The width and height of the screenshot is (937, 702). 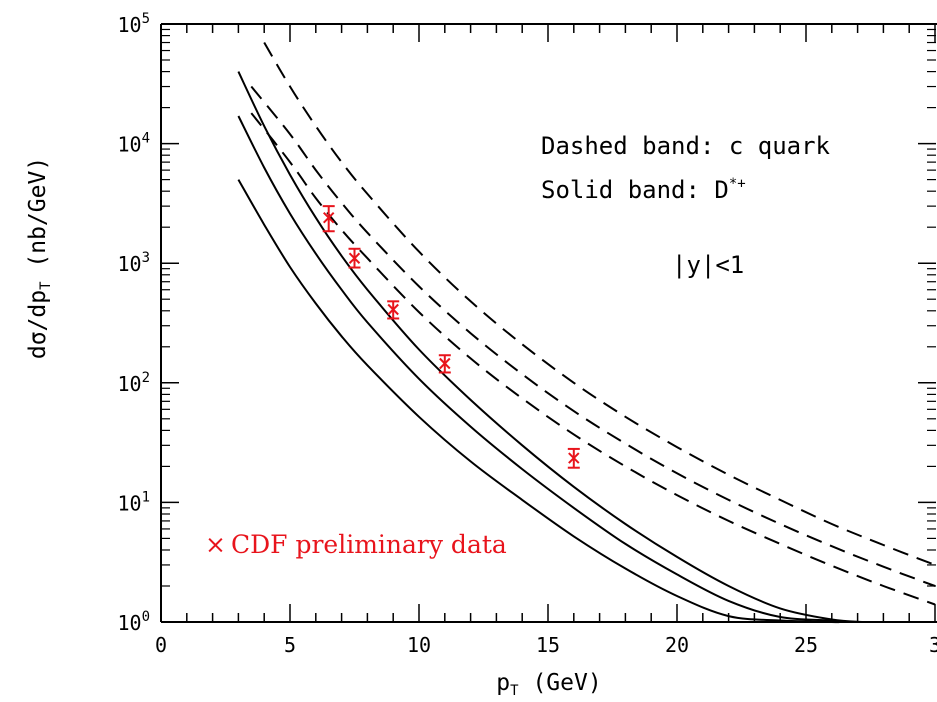 What do you see at coordinates (419, 645) in the screenshot?
I see `x-tick-label: 10` at bounding box center [419, 645].